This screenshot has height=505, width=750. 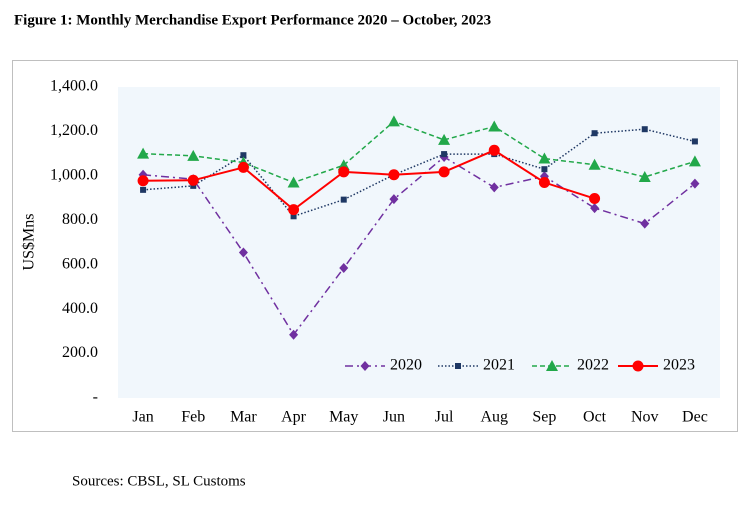 I want to click on y-tick-label: 1,000.0, so click(x=74, y=175).